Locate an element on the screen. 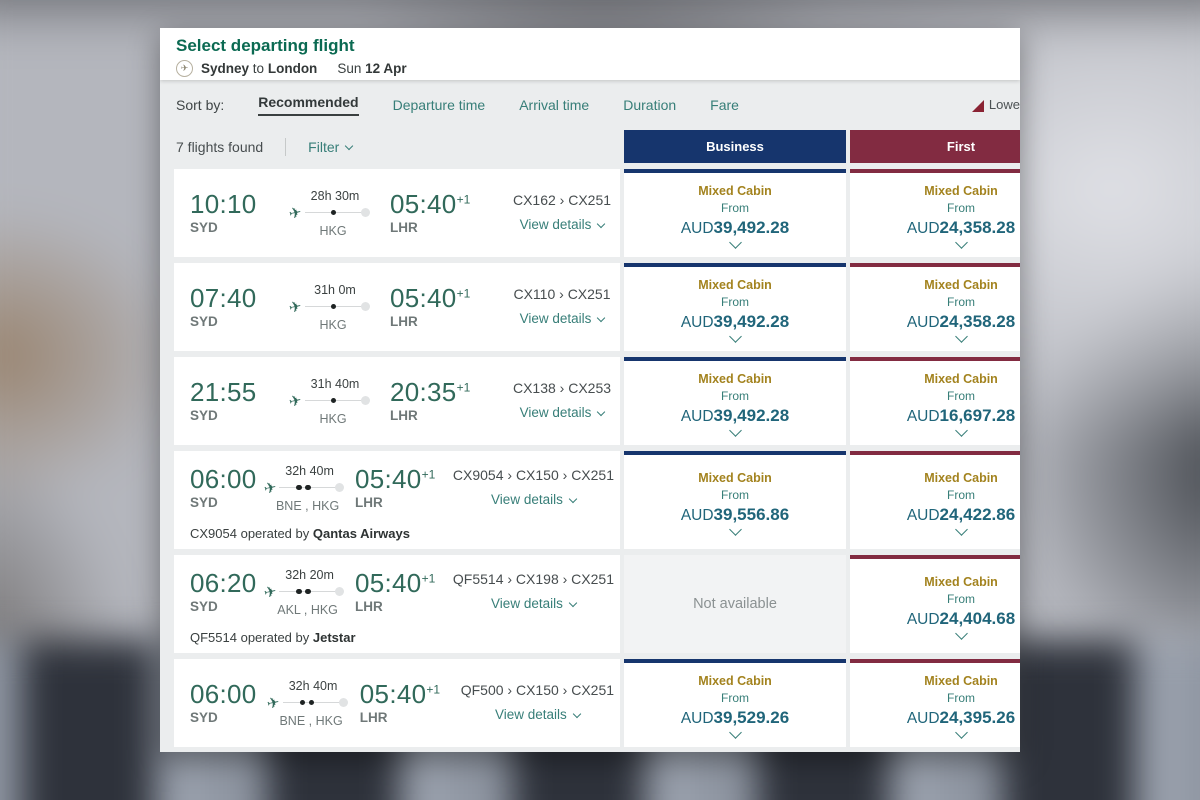 The height and width of the screenshot is (800, 1200). flight-row: 06:00 SYD 32h 40m ✈ BNE , HKG is located at coordinates (597, 703).